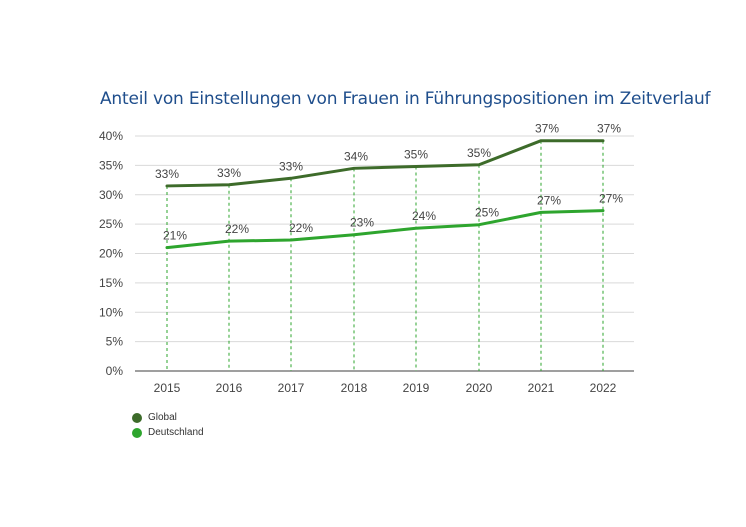  I want to click on series-lines, so click(385, 194).